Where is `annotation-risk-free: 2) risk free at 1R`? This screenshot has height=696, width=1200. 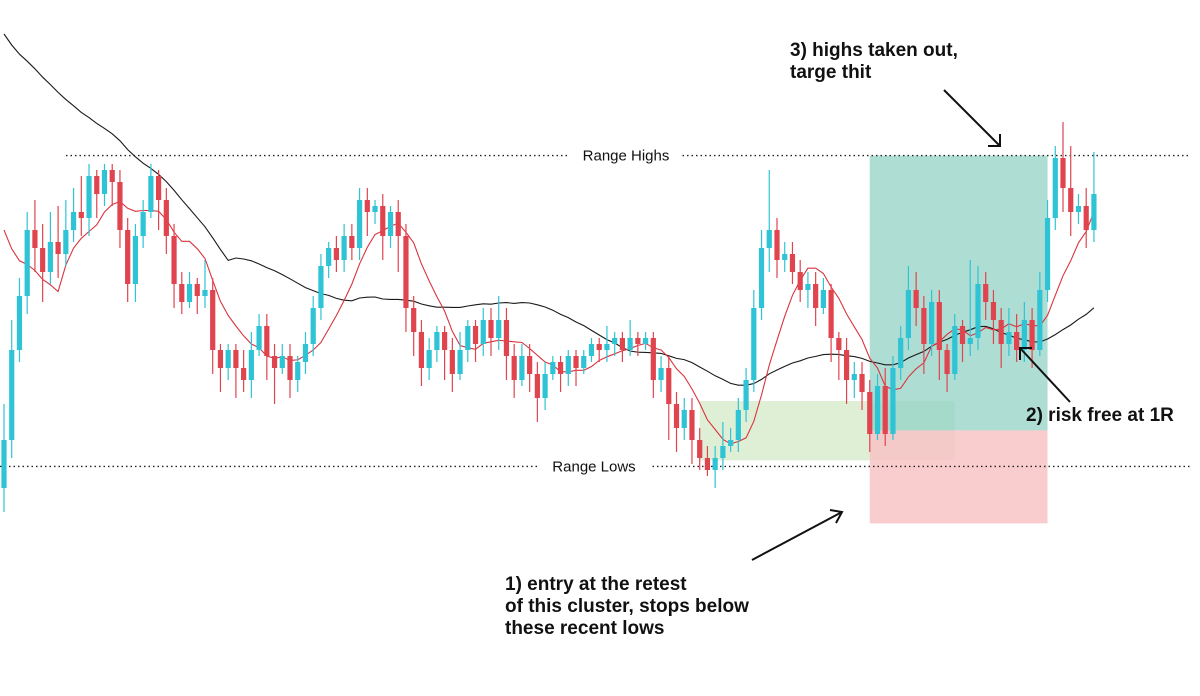
annotation-risk-free: 2) risk free at 1R is located at coordinates (1100, 416).